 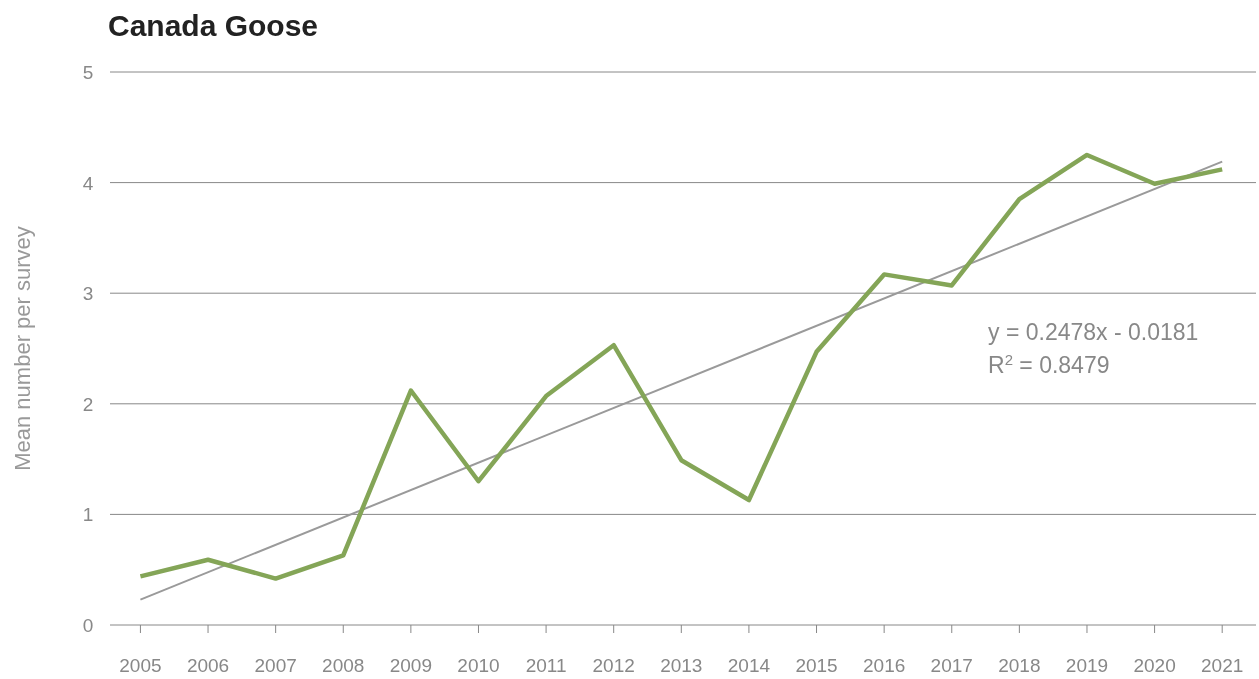 I want to click on x-tick-label: 2018, so click(x=1019, y=665).